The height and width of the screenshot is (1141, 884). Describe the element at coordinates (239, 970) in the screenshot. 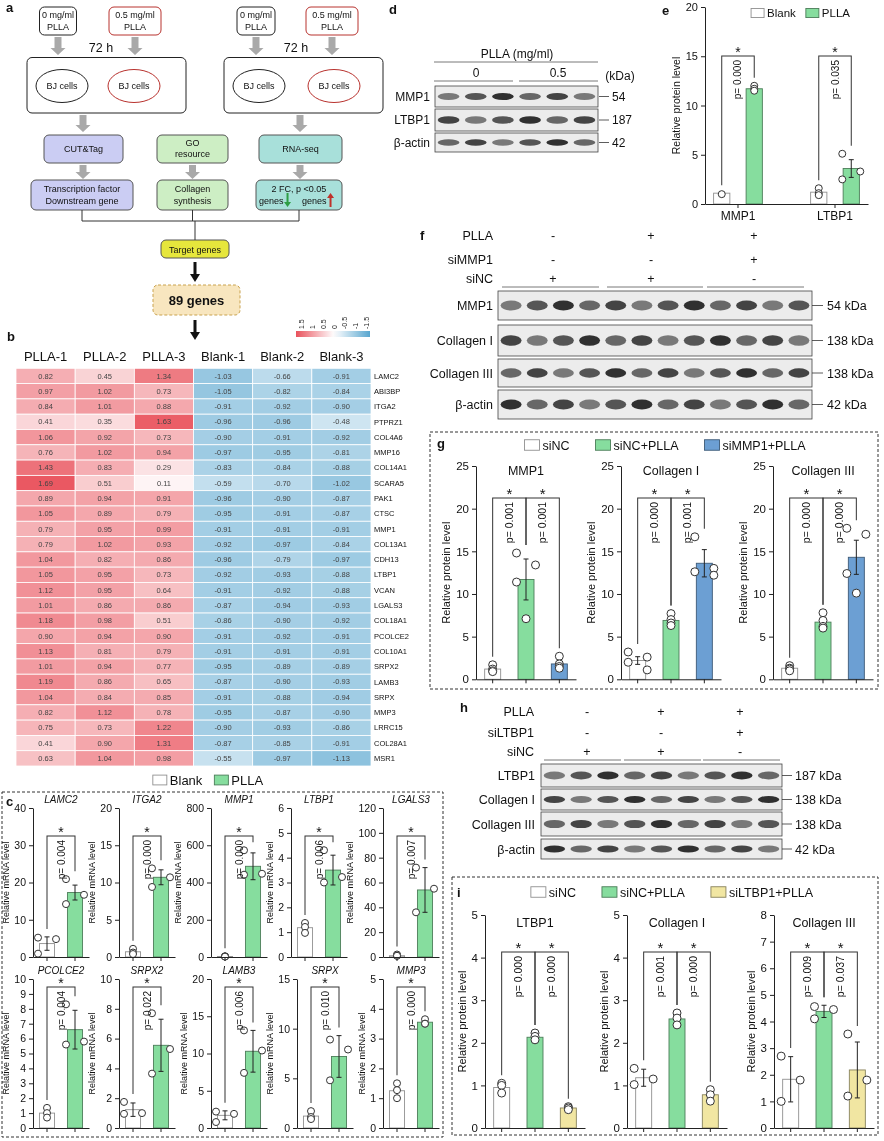

I see `chart-title: LAMB3` at that location.